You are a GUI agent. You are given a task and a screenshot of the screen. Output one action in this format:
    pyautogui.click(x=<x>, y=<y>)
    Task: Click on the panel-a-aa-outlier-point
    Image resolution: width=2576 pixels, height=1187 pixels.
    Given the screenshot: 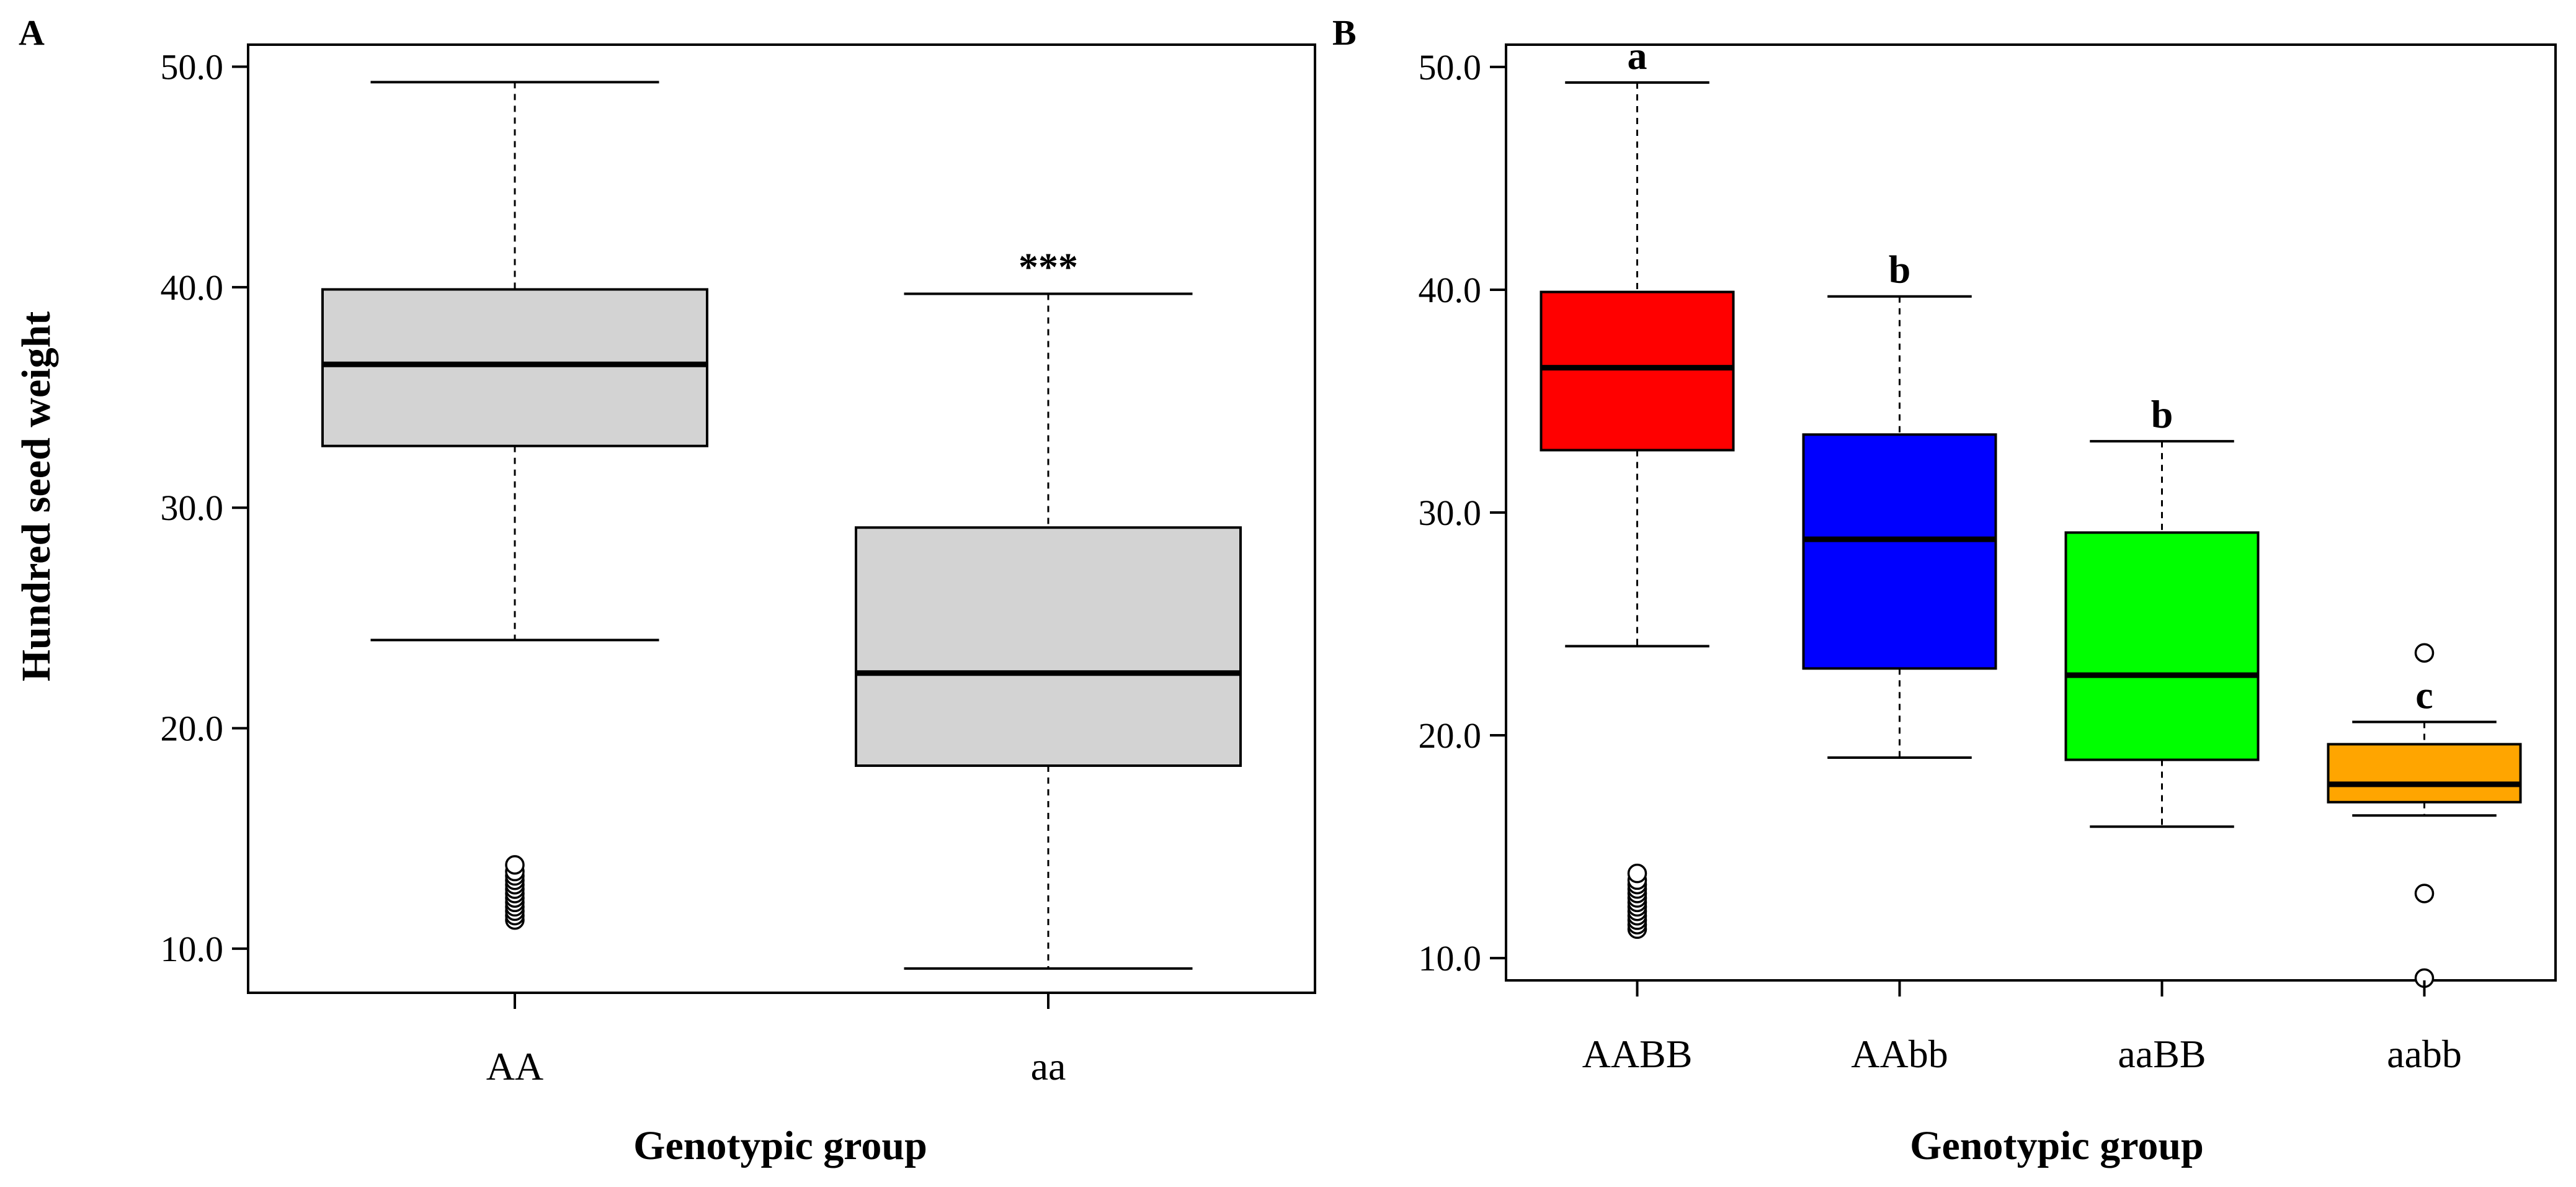 What is the action you would take?
    pyautogui.click(x=515, y=865)
    